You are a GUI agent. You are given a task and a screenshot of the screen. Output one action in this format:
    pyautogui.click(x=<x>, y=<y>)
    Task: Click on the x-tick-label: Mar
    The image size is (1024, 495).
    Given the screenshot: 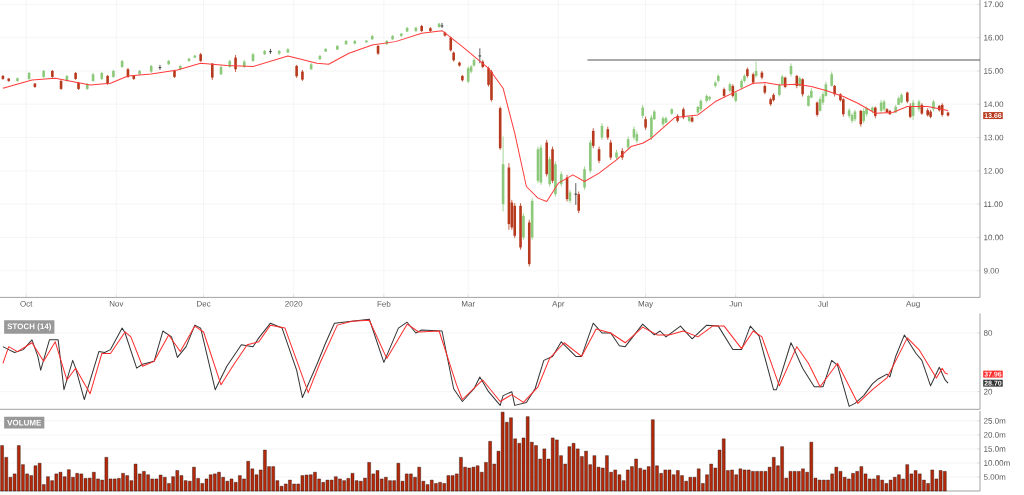 What is the action you would take?
    pyautogui.click(x=468, y=303)
    